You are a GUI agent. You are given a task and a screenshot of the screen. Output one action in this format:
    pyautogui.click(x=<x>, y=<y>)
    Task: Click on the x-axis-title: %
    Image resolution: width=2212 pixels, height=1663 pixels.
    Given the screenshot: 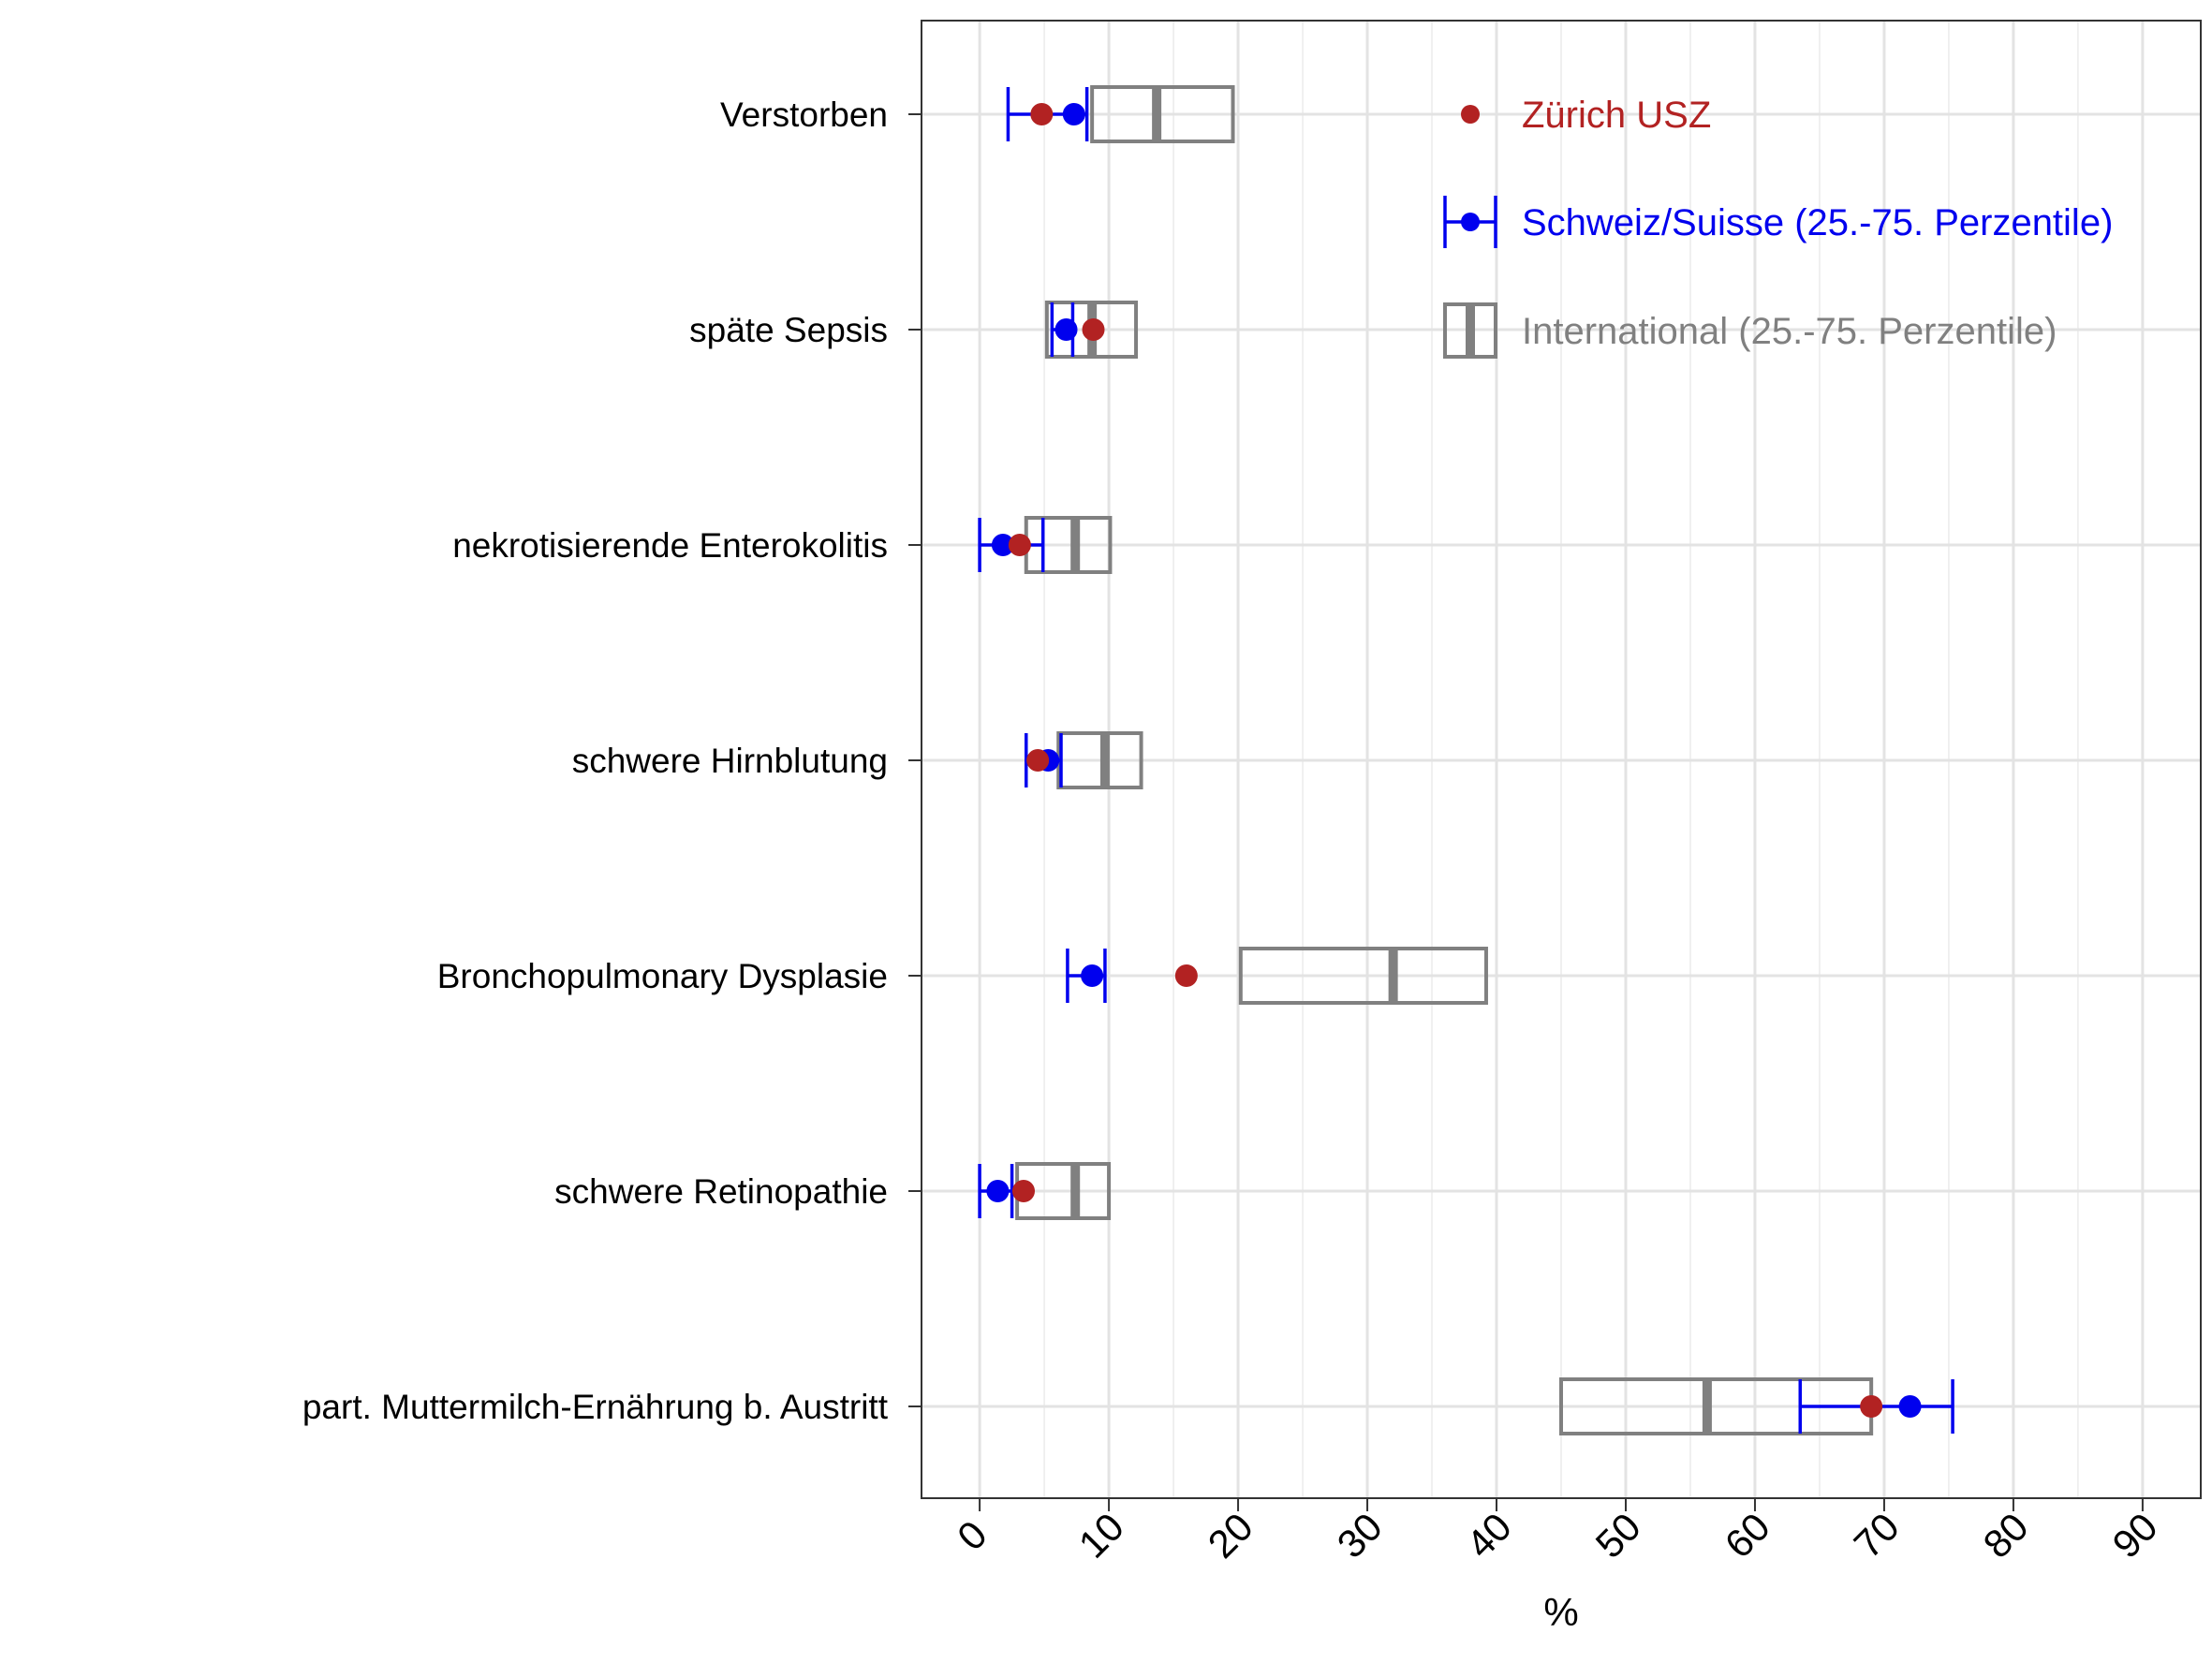 What is the action you would take?
    pyautogui.click(x=1560, y=1612)
    